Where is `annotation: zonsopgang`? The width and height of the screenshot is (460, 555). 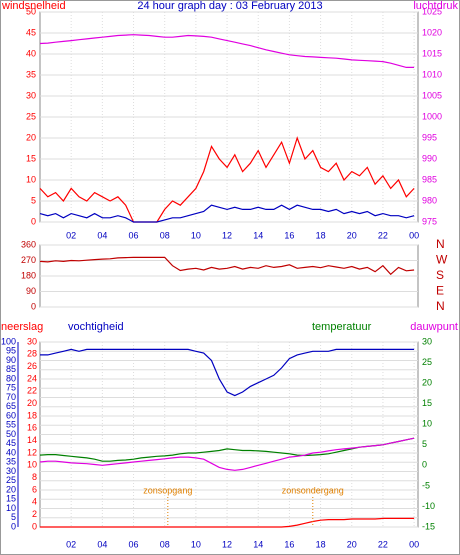 annotation: zonsopgang is located at coordinates (167, 490).